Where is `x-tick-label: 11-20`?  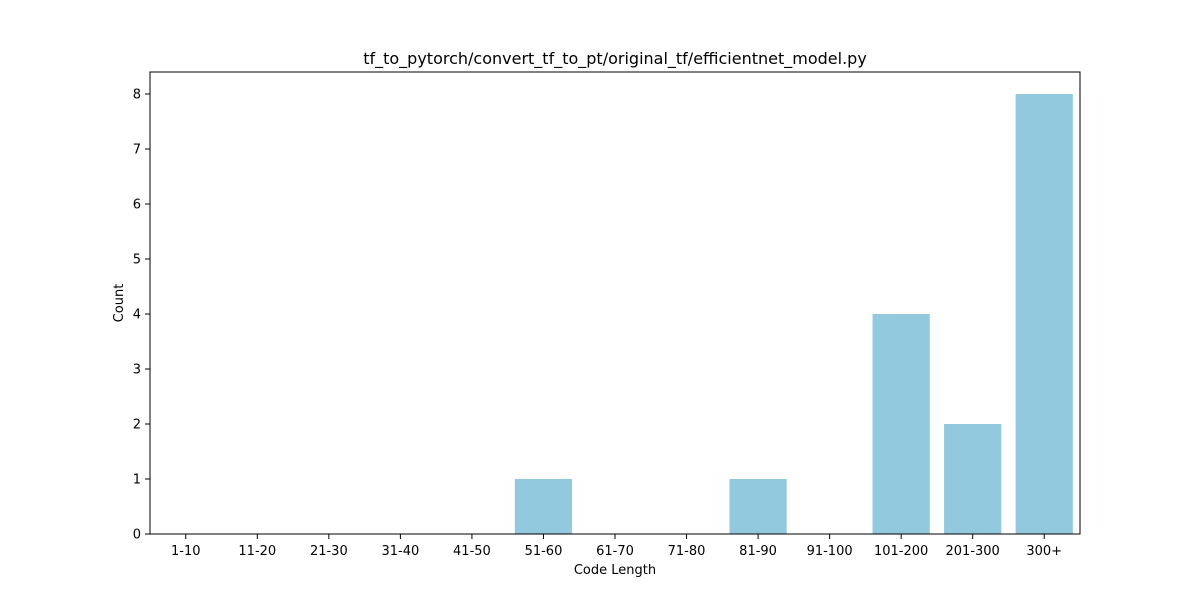 x-tick-label: 11-20 is located at coordinates (257, 551).